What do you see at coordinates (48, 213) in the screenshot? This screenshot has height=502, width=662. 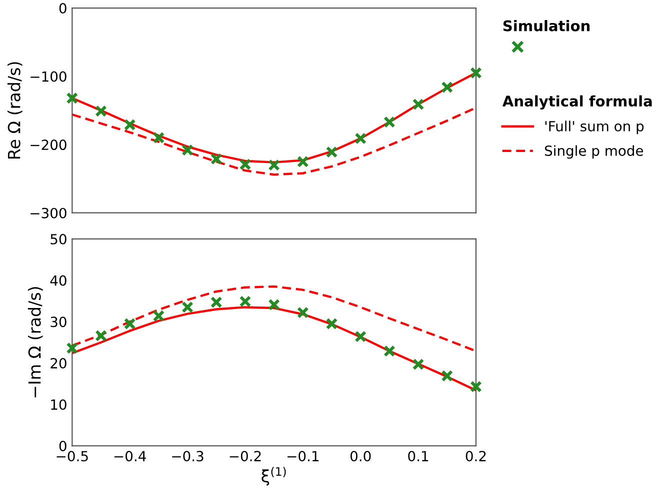 I see `y-tick-label: −300` at bounding box center [48, 213].